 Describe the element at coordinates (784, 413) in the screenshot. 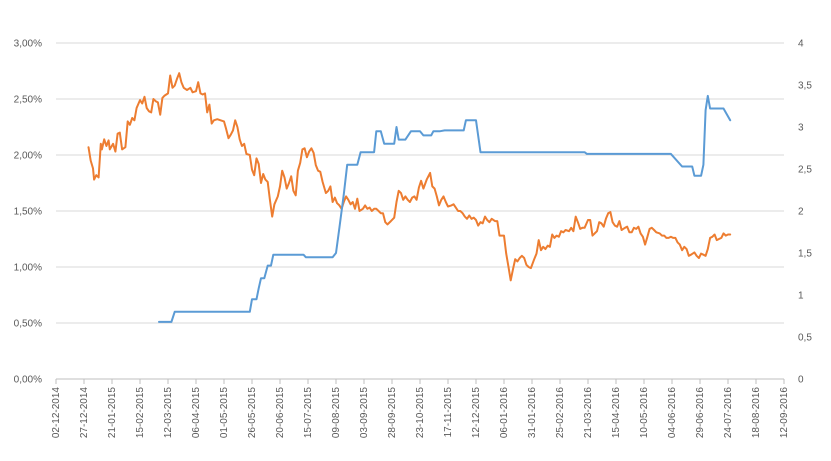

I see `x-tick-label: 12-09-2016` at that location.